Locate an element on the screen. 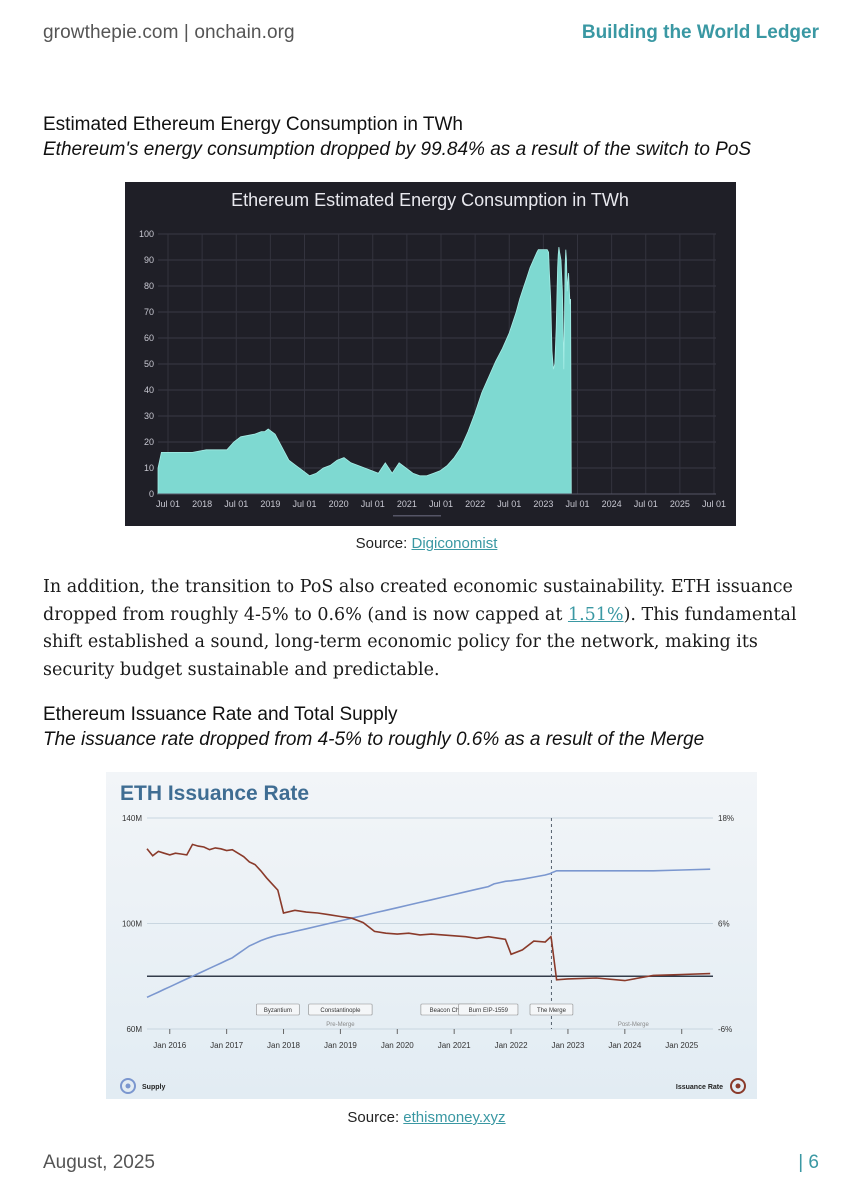  y-tick-label: 0 is located at coordinates (151, 494).